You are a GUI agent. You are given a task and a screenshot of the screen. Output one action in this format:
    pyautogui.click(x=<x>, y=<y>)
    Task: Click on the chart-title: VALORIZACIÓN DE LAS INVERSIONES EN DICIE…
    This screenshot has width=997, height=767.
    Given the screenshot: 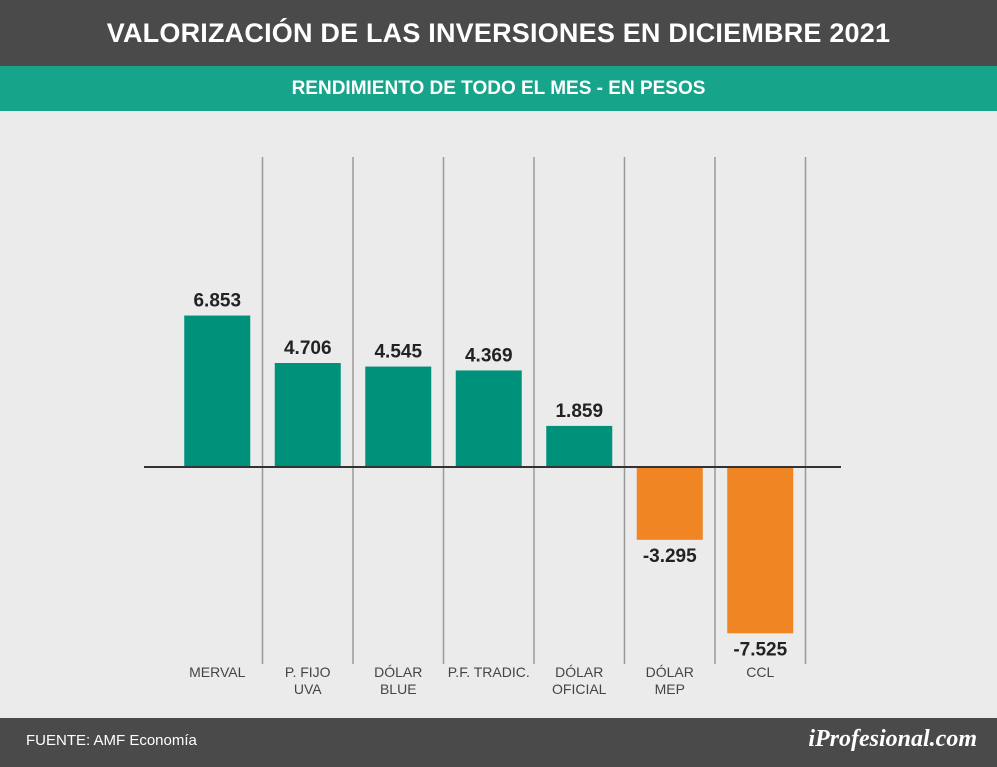 What is the action you would take?
    pyautogui.click(x=498, y=33)
    